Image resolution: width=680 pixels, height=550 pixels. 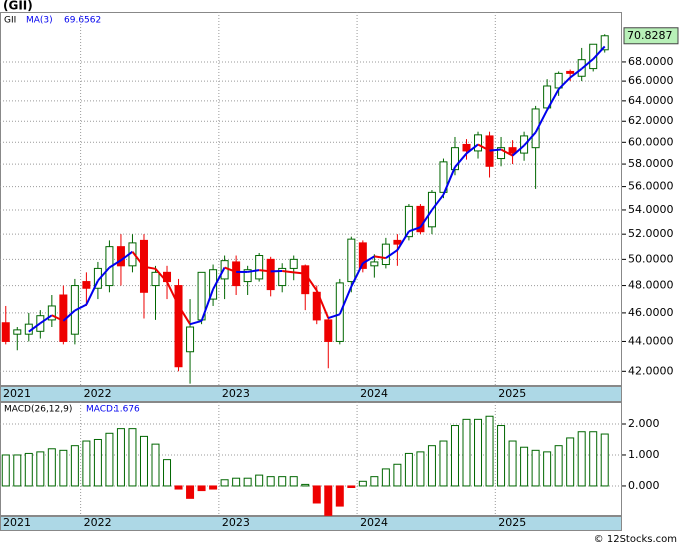 What do you see at coordinates (651, 100) in the screenshot?
I see `y-tick-label: 64.0000` at bounding box center [651, 100].